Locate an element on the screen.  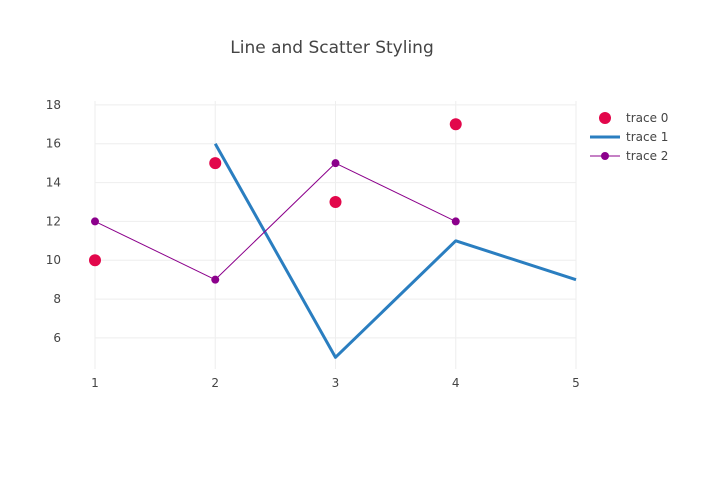
y-tick-label: 8 is located at coordinates (57, 299).